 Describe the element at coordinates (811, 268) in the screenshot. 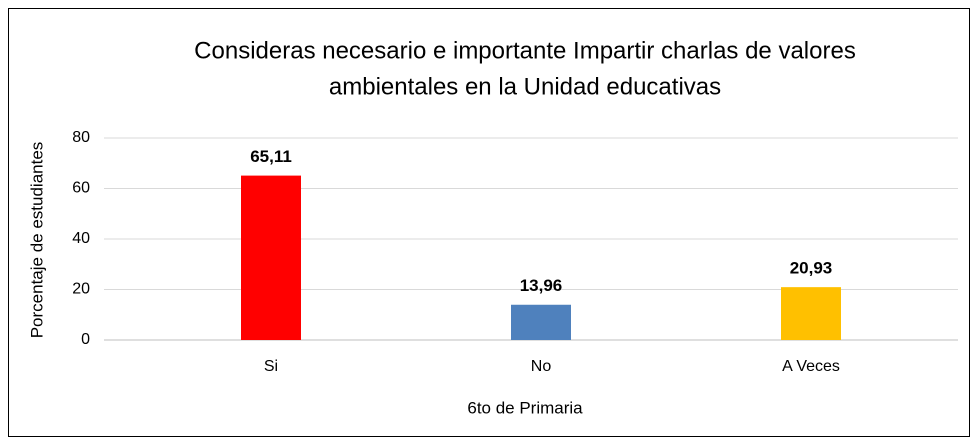

I see `value-label: 20,93` at that location.